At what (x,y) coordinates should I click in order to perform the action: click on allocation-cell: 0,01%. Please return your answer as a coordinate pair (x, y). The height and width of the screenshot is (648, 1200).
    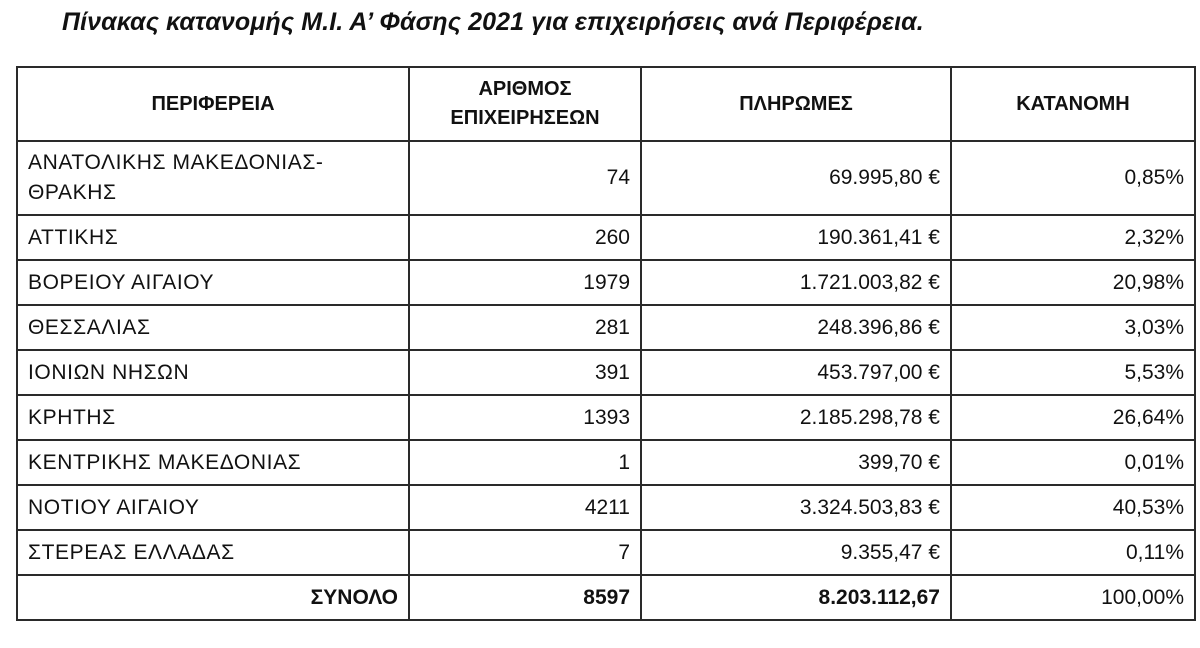
    Looking at the image, I should click on (1073, 462).